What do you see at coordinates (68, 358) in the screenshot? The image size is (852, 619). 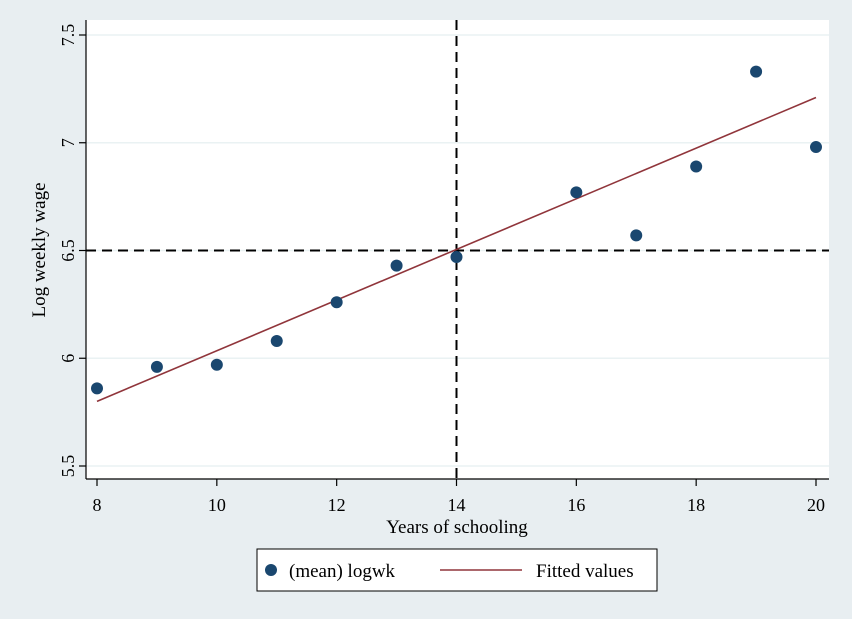 I see `y-tick-label: 6` at bounding box center [68, 358].